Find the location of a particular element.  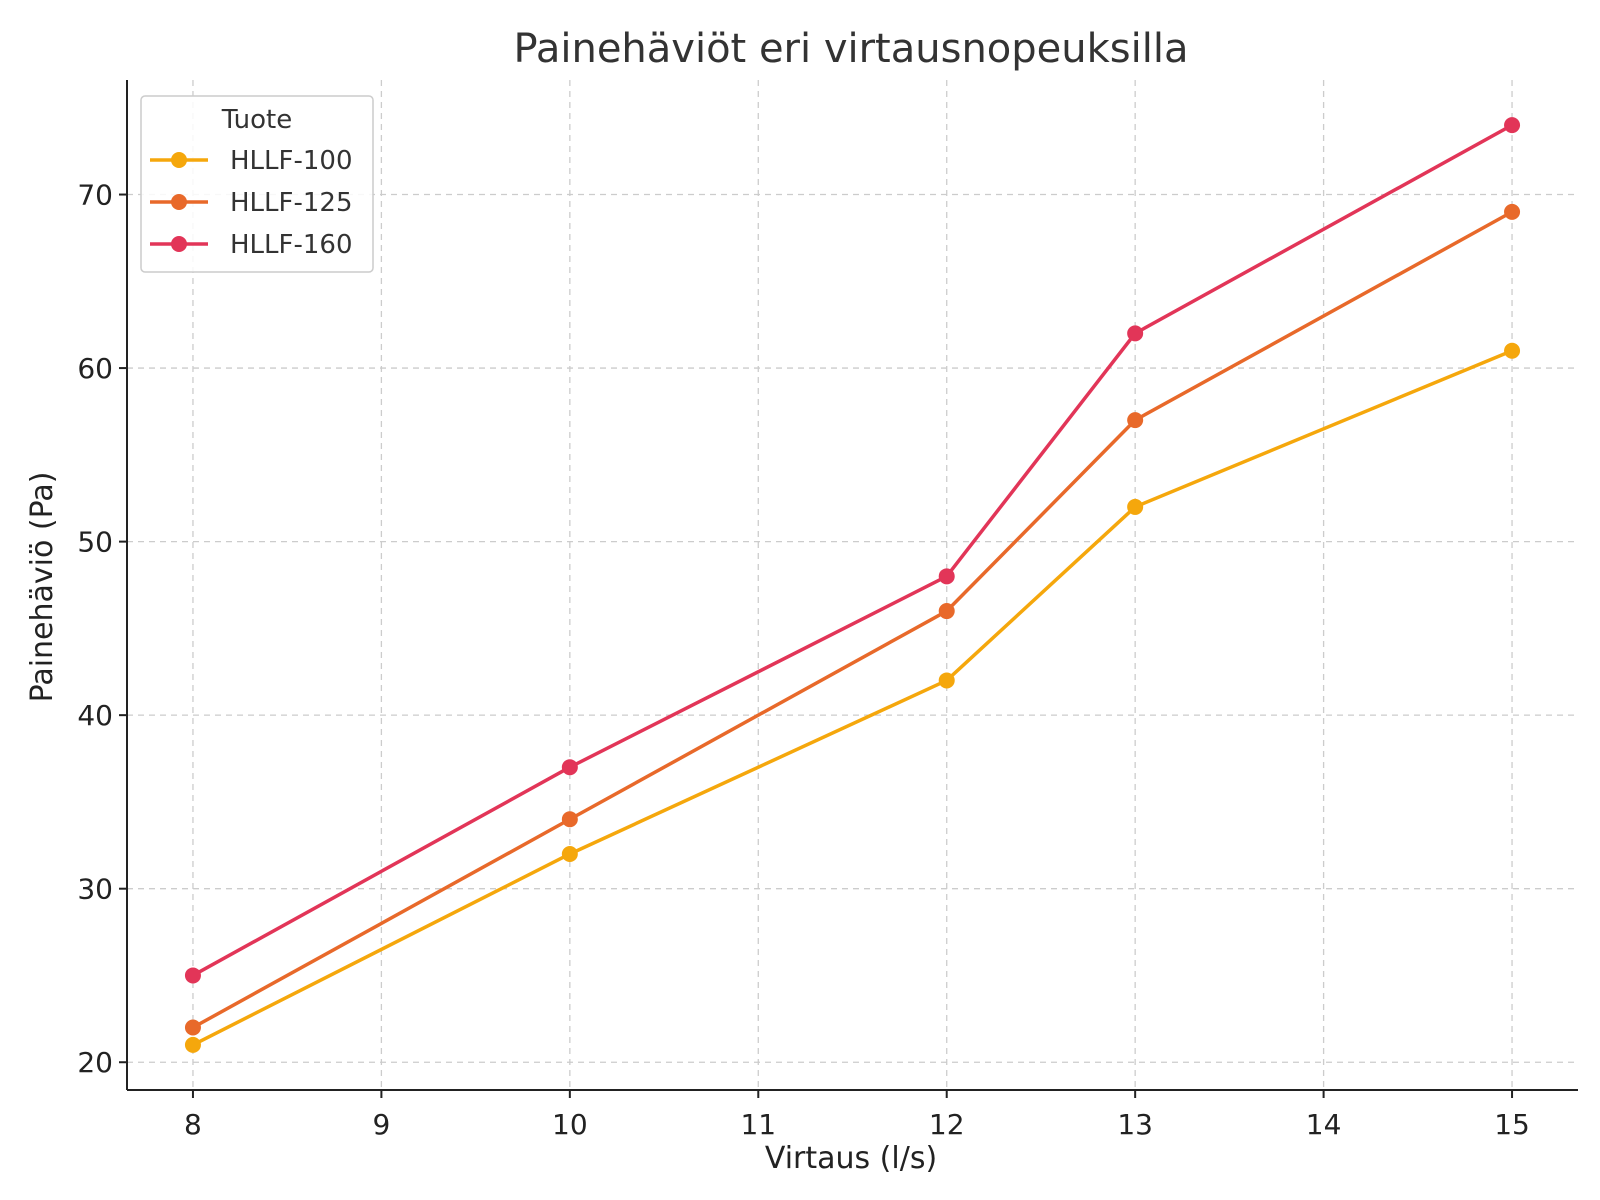

legend-label: HLLF-100 is located at coordinates (291, 161).